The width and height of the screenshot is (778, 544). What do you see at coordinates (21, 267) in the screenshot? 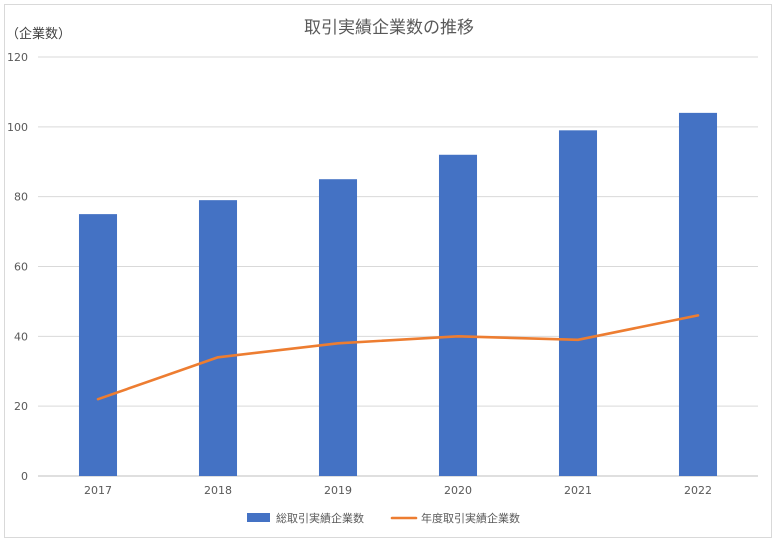
I see `y-tick-label: 60` at bounding box center [21, 267].